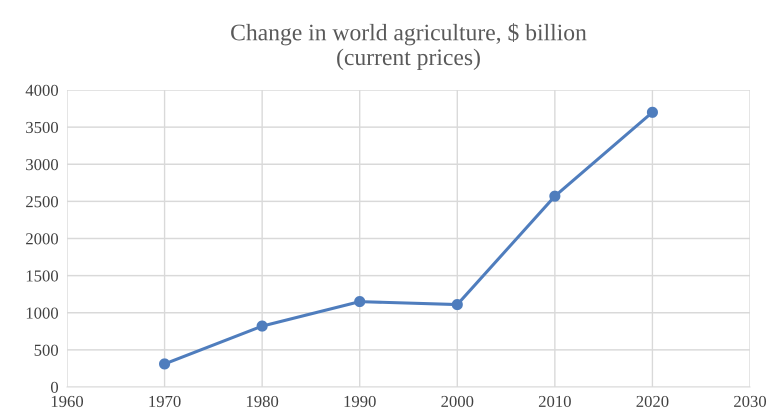 This screenshot has width=783, height=419. What do you see at coordinates (42, 128) in the screenshot?
I see `y-tick-label: 3500` at bounding box center [42, 128].